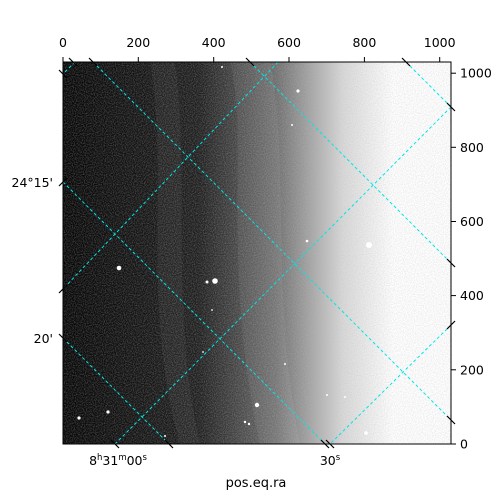  I want to click on top-axis: 0 200 400 600 800 1000, so click(257, 48).